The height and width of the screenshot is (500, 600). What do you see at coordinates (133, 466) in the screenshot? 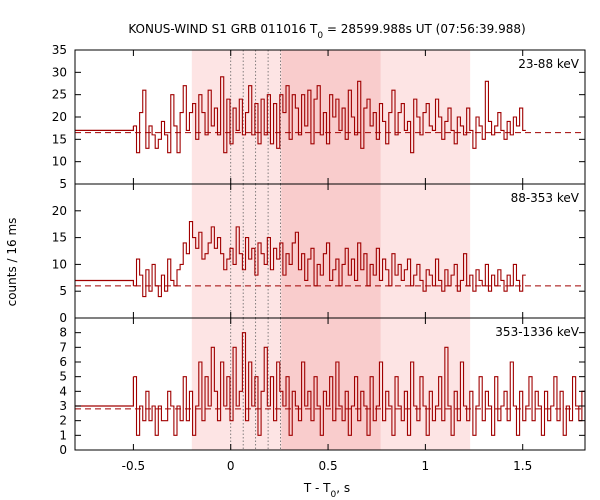
I see `x-tick-label: -0.5` at bounding box center [133, 466].